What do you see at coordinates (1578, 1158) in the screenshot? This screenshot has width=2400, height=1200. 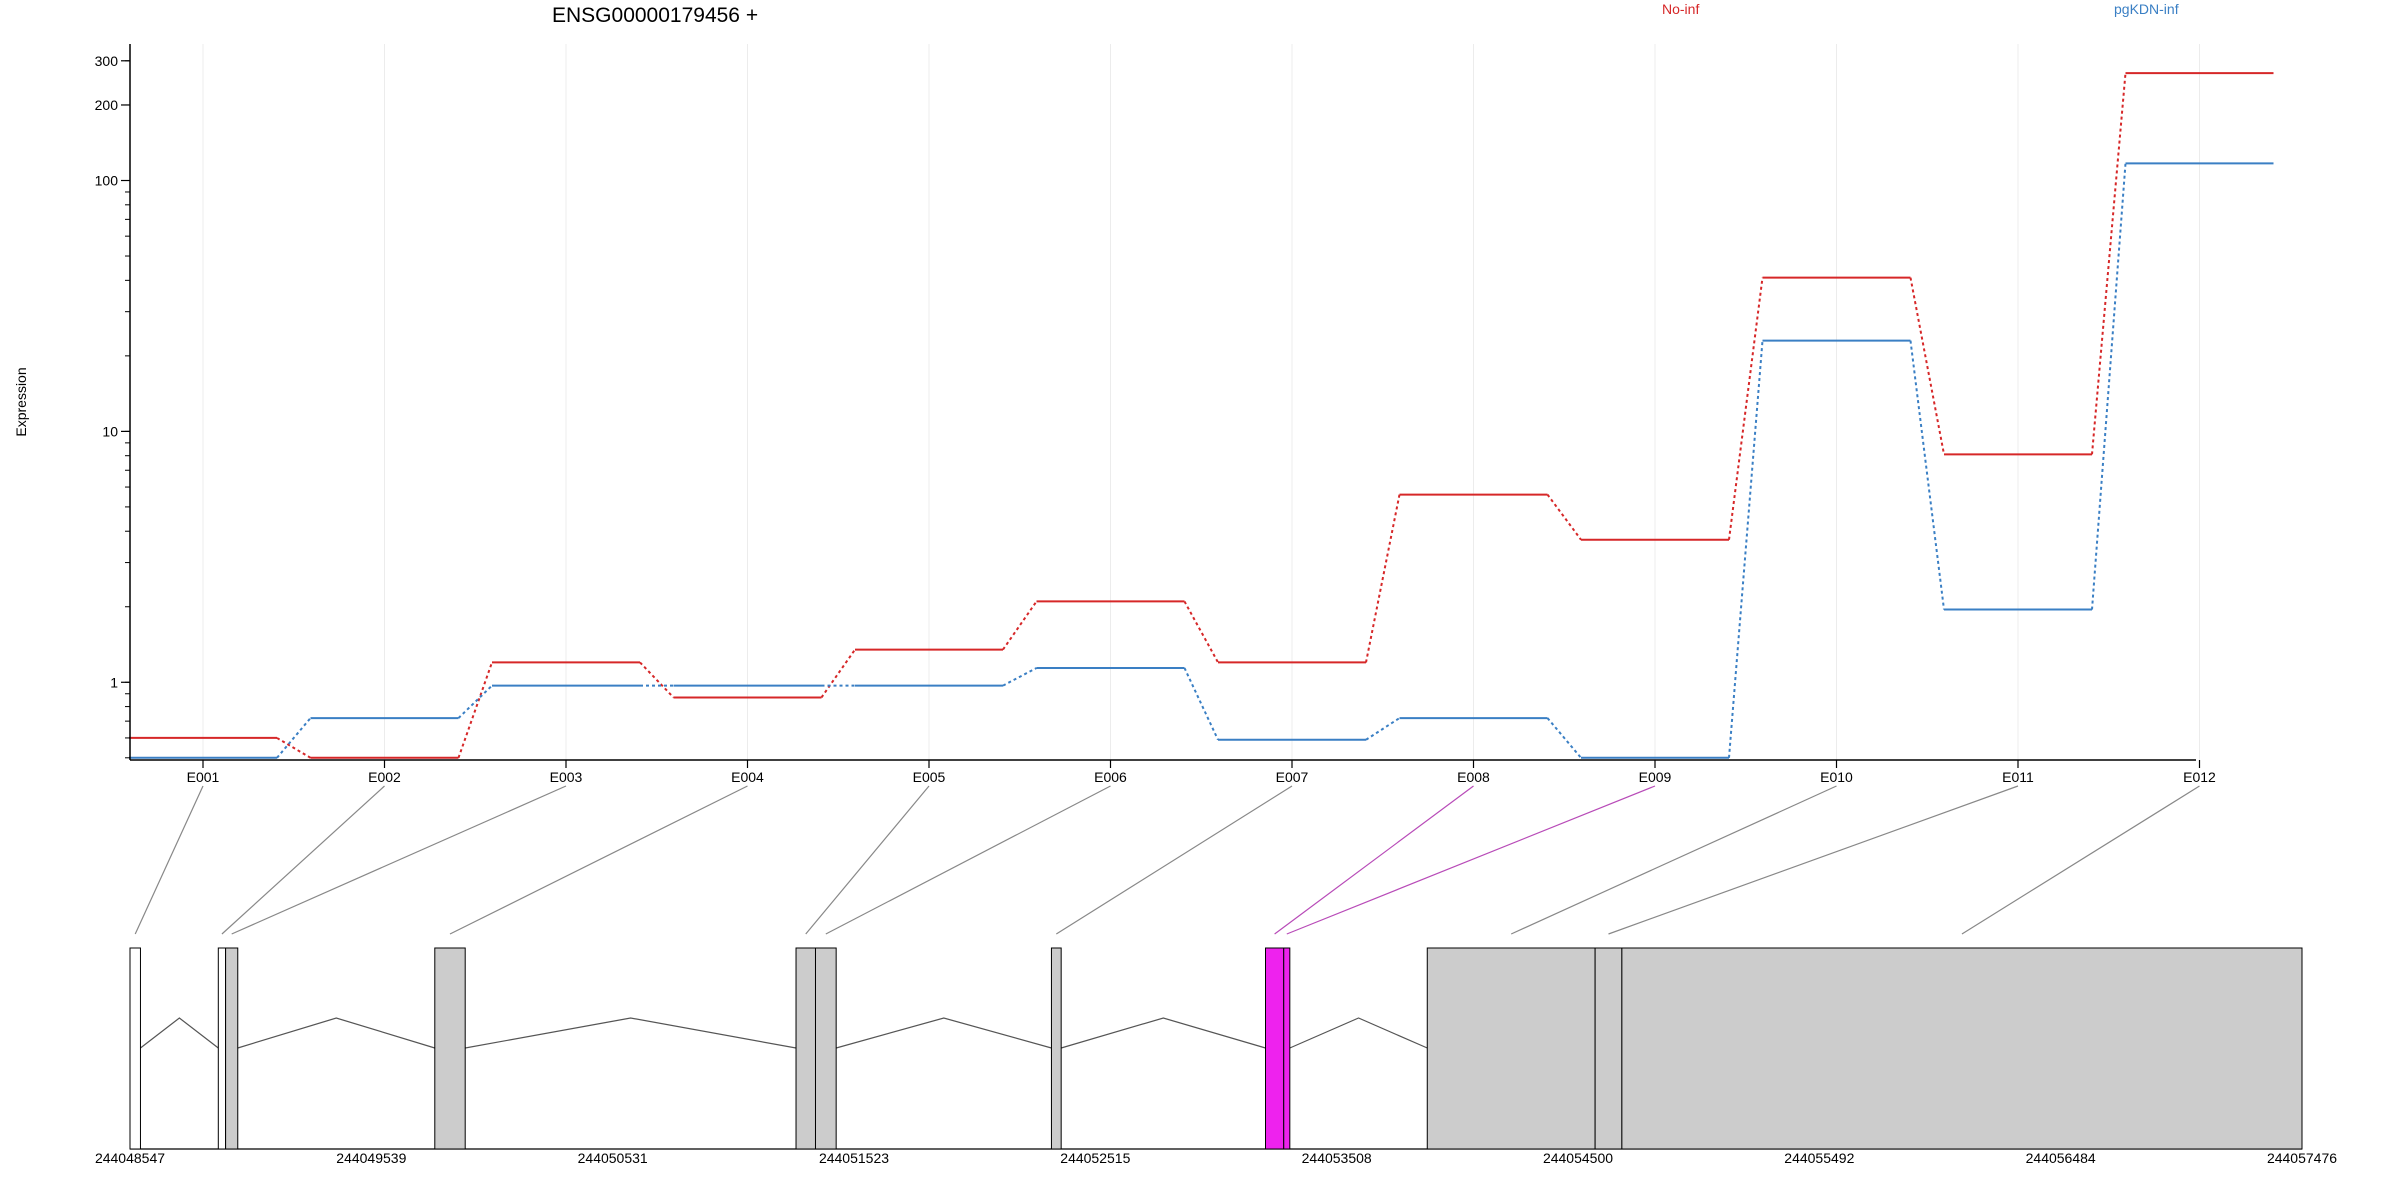 I see `coordinate-label: 244054500` at bounding box center [1578, 1158].